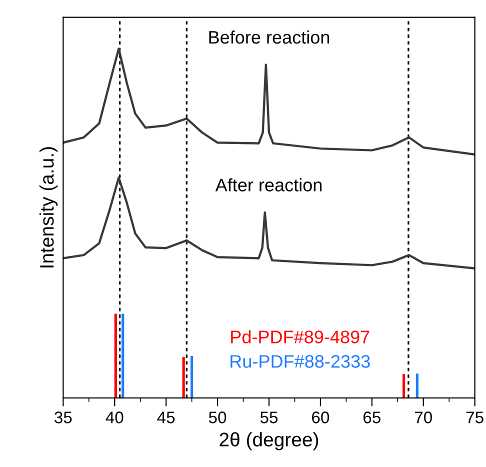  I want to click on text: Ru-PDF#88-2333, so click(300, 361).